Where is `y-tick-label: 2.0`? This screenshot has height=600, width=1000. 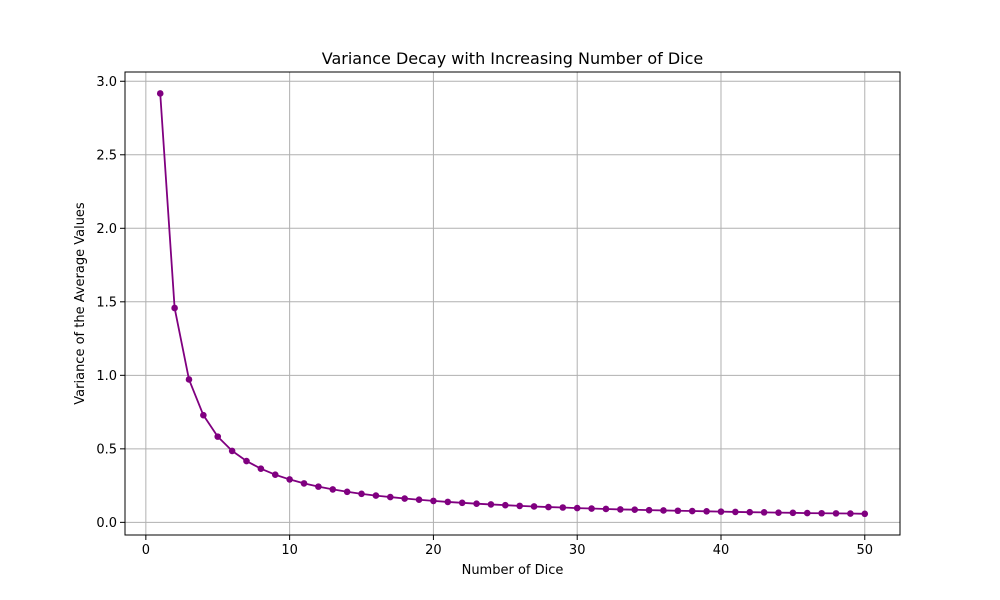 y-tick-label: 2.0 is located at coordinates (106, 229).